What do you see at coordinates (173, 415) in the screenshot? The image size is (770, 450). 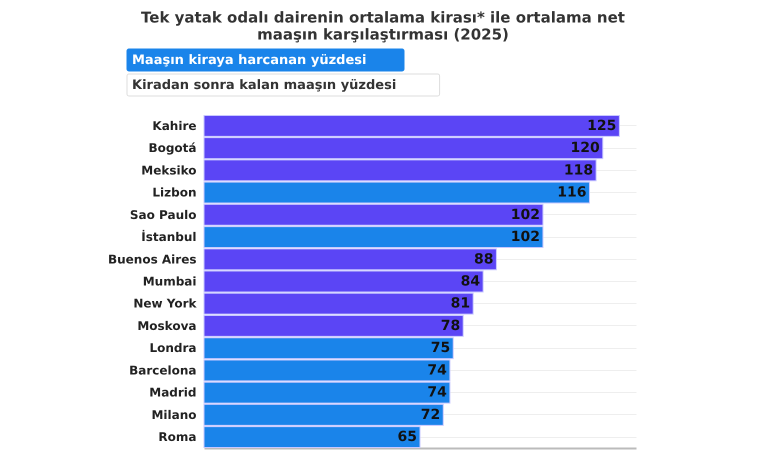 I see `y-tick-label: Milano` at bounding box center [173, 415].